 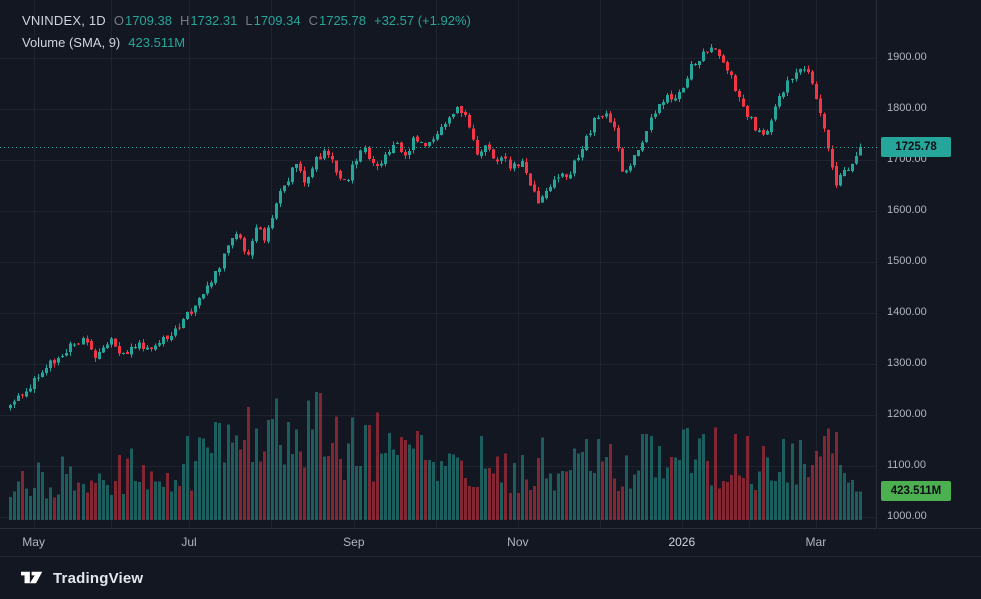 I want to click on price-axis-label: 1000.00, so click(x=907, y=515).